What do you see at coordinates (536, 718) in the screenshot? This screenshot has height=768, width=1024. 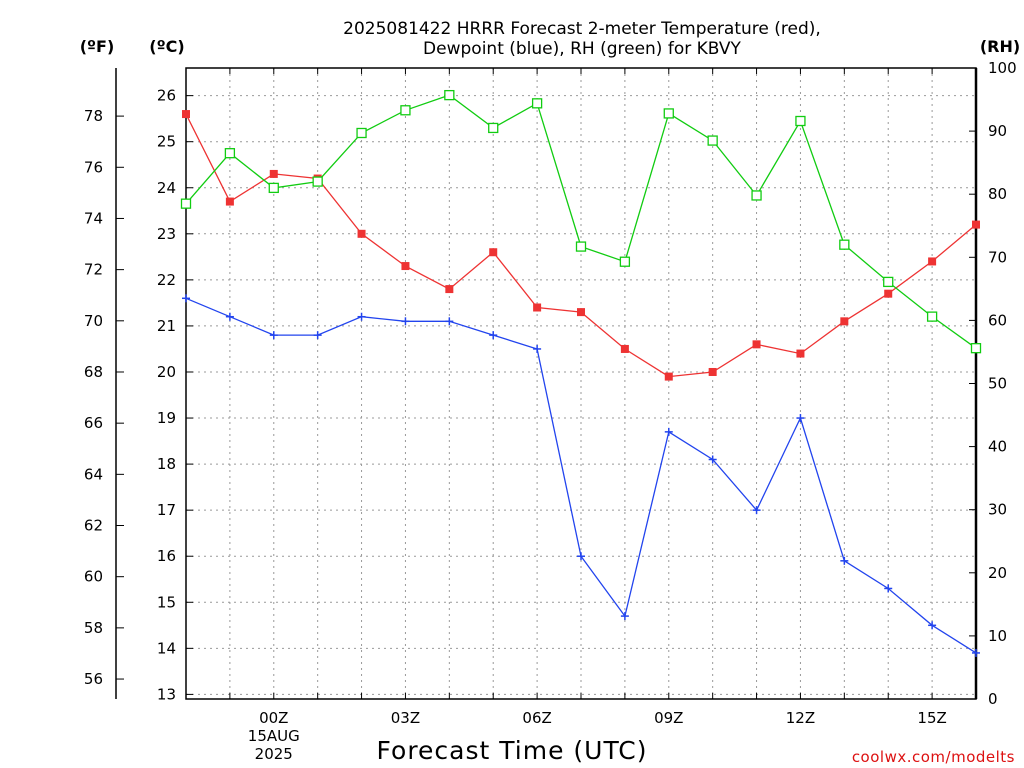 I see `x-tick-label: 06Z` at bounding box center [536, 718].